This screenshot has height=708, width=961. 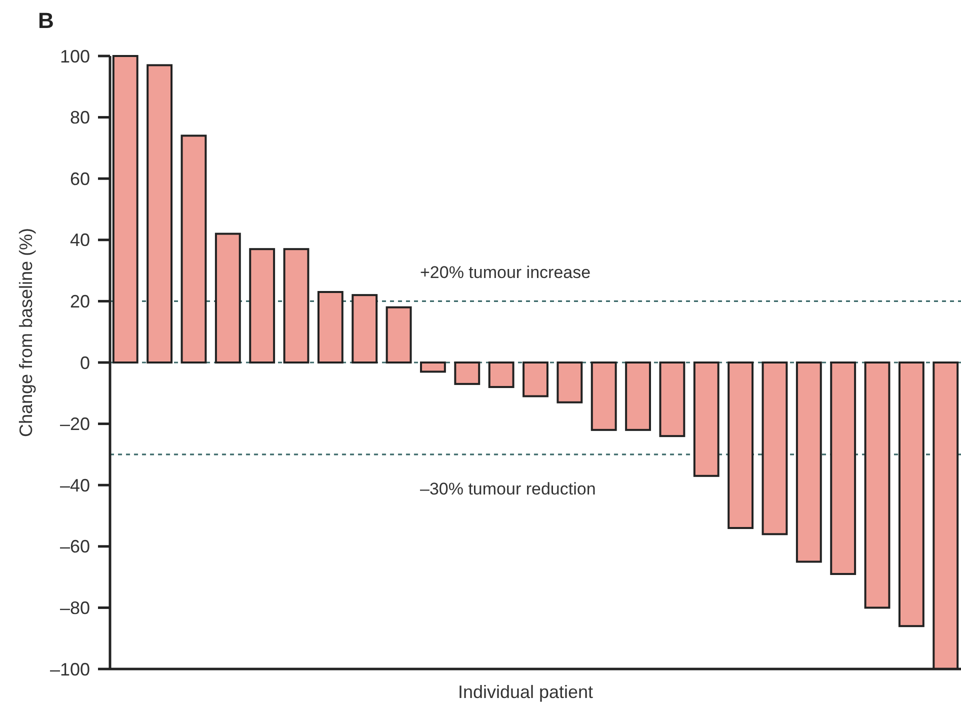 What do you see at coordinates (526, 692) in the screenshot?
I see `x-axis-title: Individual patient` at bounding box center [526, 692].